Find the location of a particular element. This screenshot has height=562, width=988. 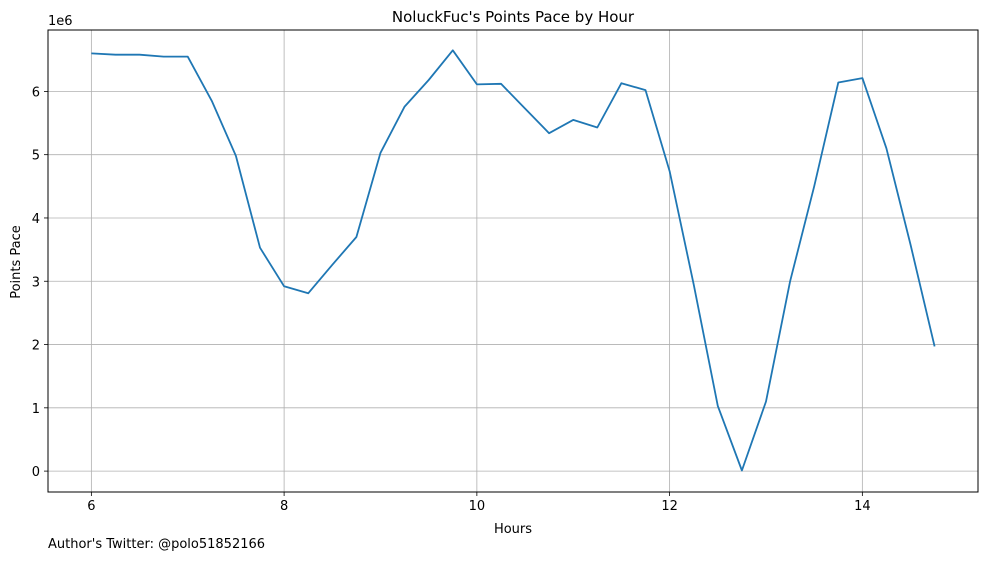

chart-title: NoluckFuc's Points Pace by Hour is located at coordinates (513, 17).